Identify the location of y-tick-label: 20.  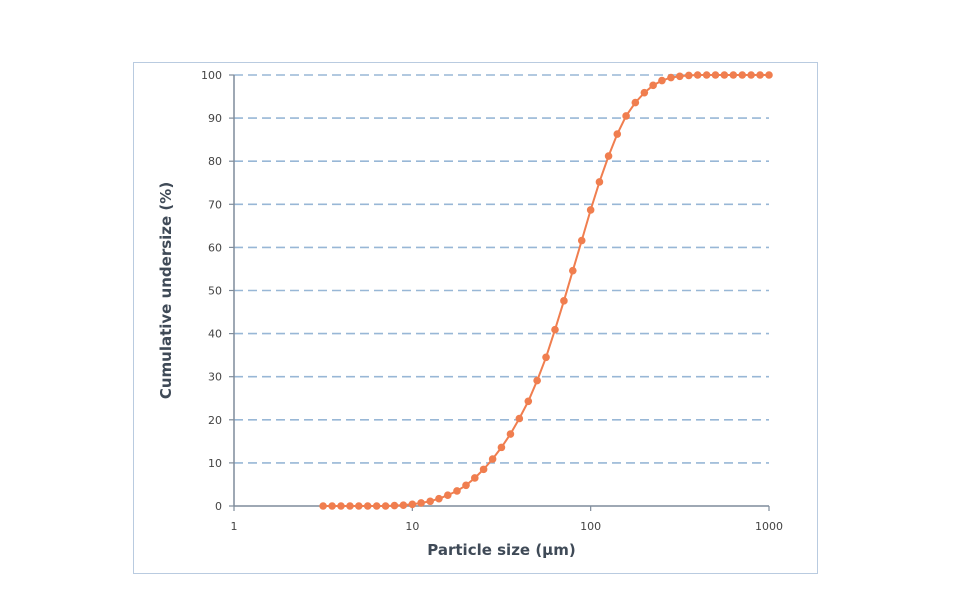
(215, 420).